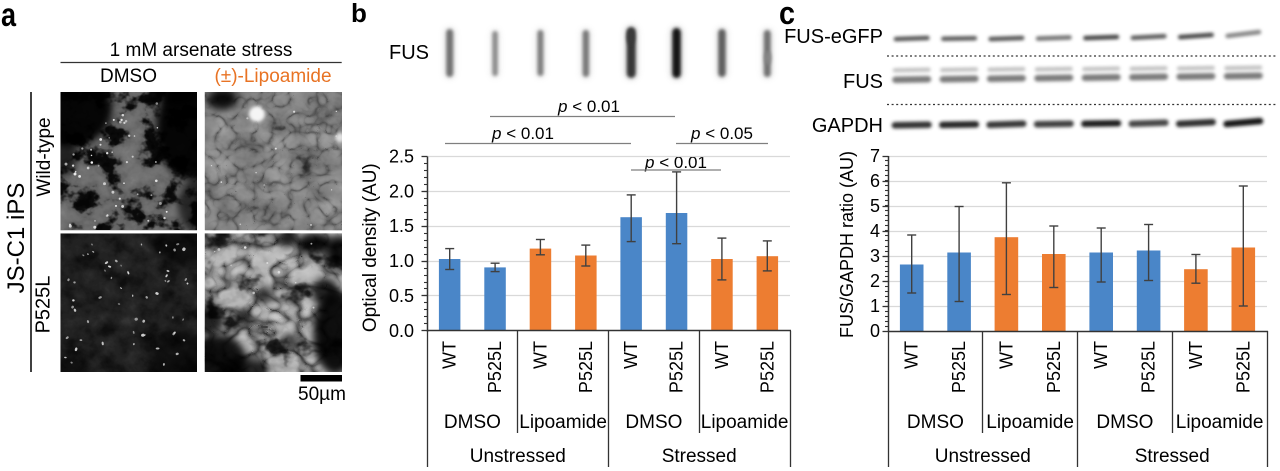  Describe the element at coordinates (401, 296) in the screenshot. I see `svg-text: 0.5` at that location.